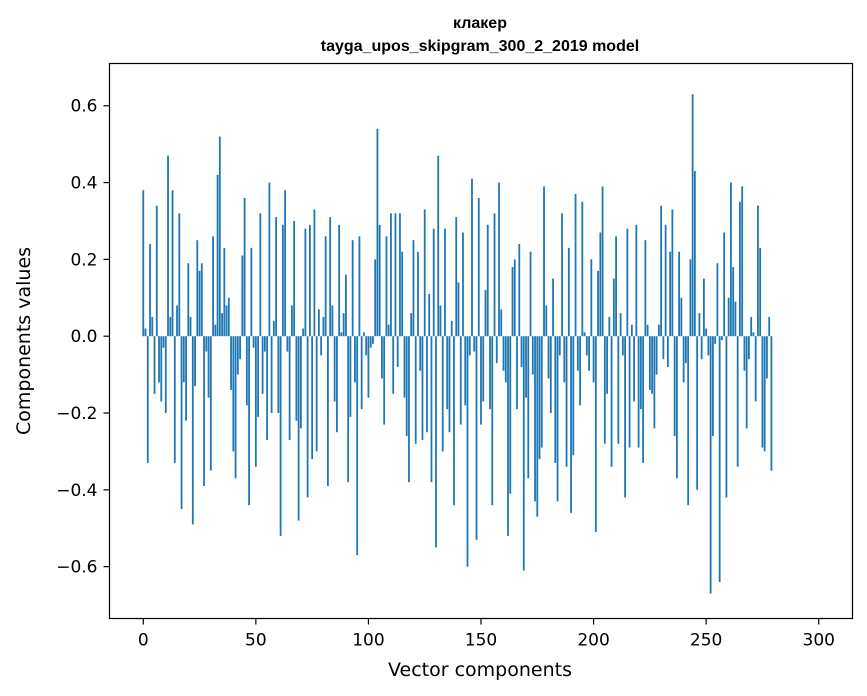 The width and height of the screenshot is (867, 696). I want to click on chart-subtitle: tayga_upos_skipgram_300_2_2019 model, so click(480, 46).